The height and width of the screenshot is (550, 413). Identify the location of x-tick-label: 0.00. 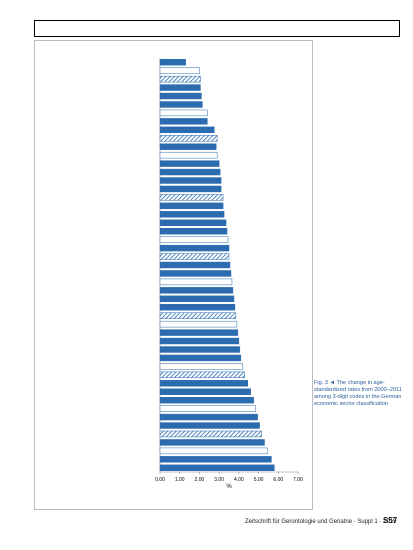
(160, 480).